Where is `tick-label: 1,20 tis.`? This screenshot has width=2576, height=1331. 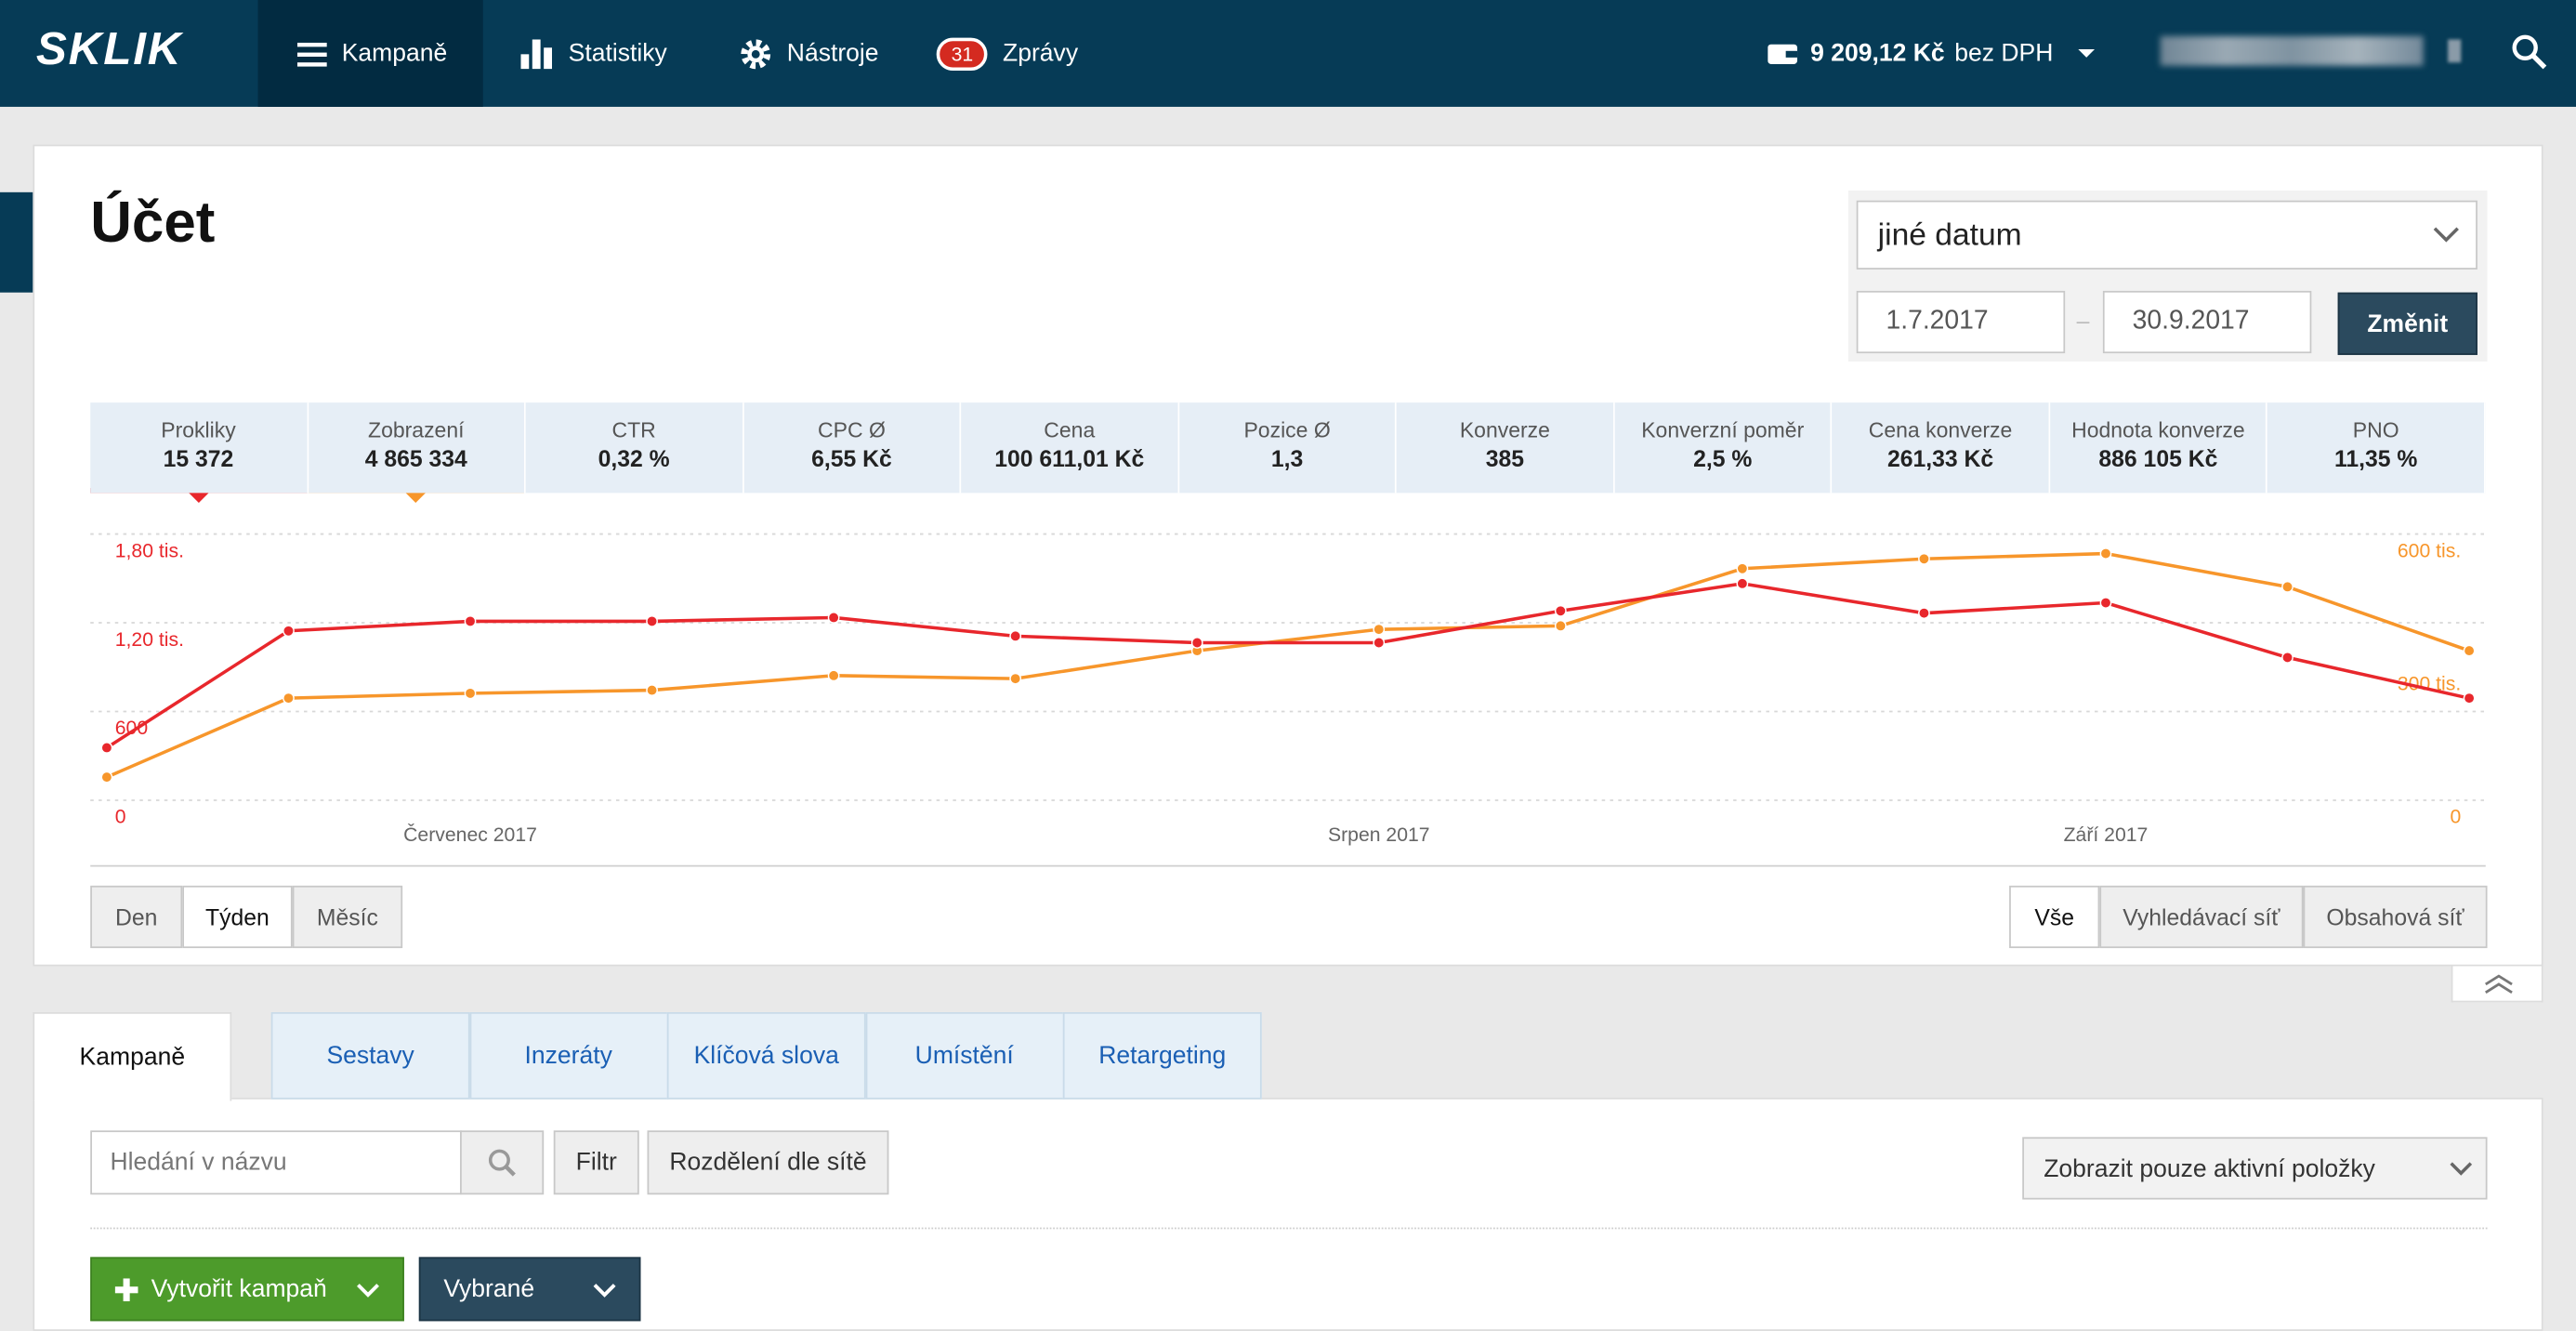 tick-label: 1,20 tis. is located at coordinates (149, 640).